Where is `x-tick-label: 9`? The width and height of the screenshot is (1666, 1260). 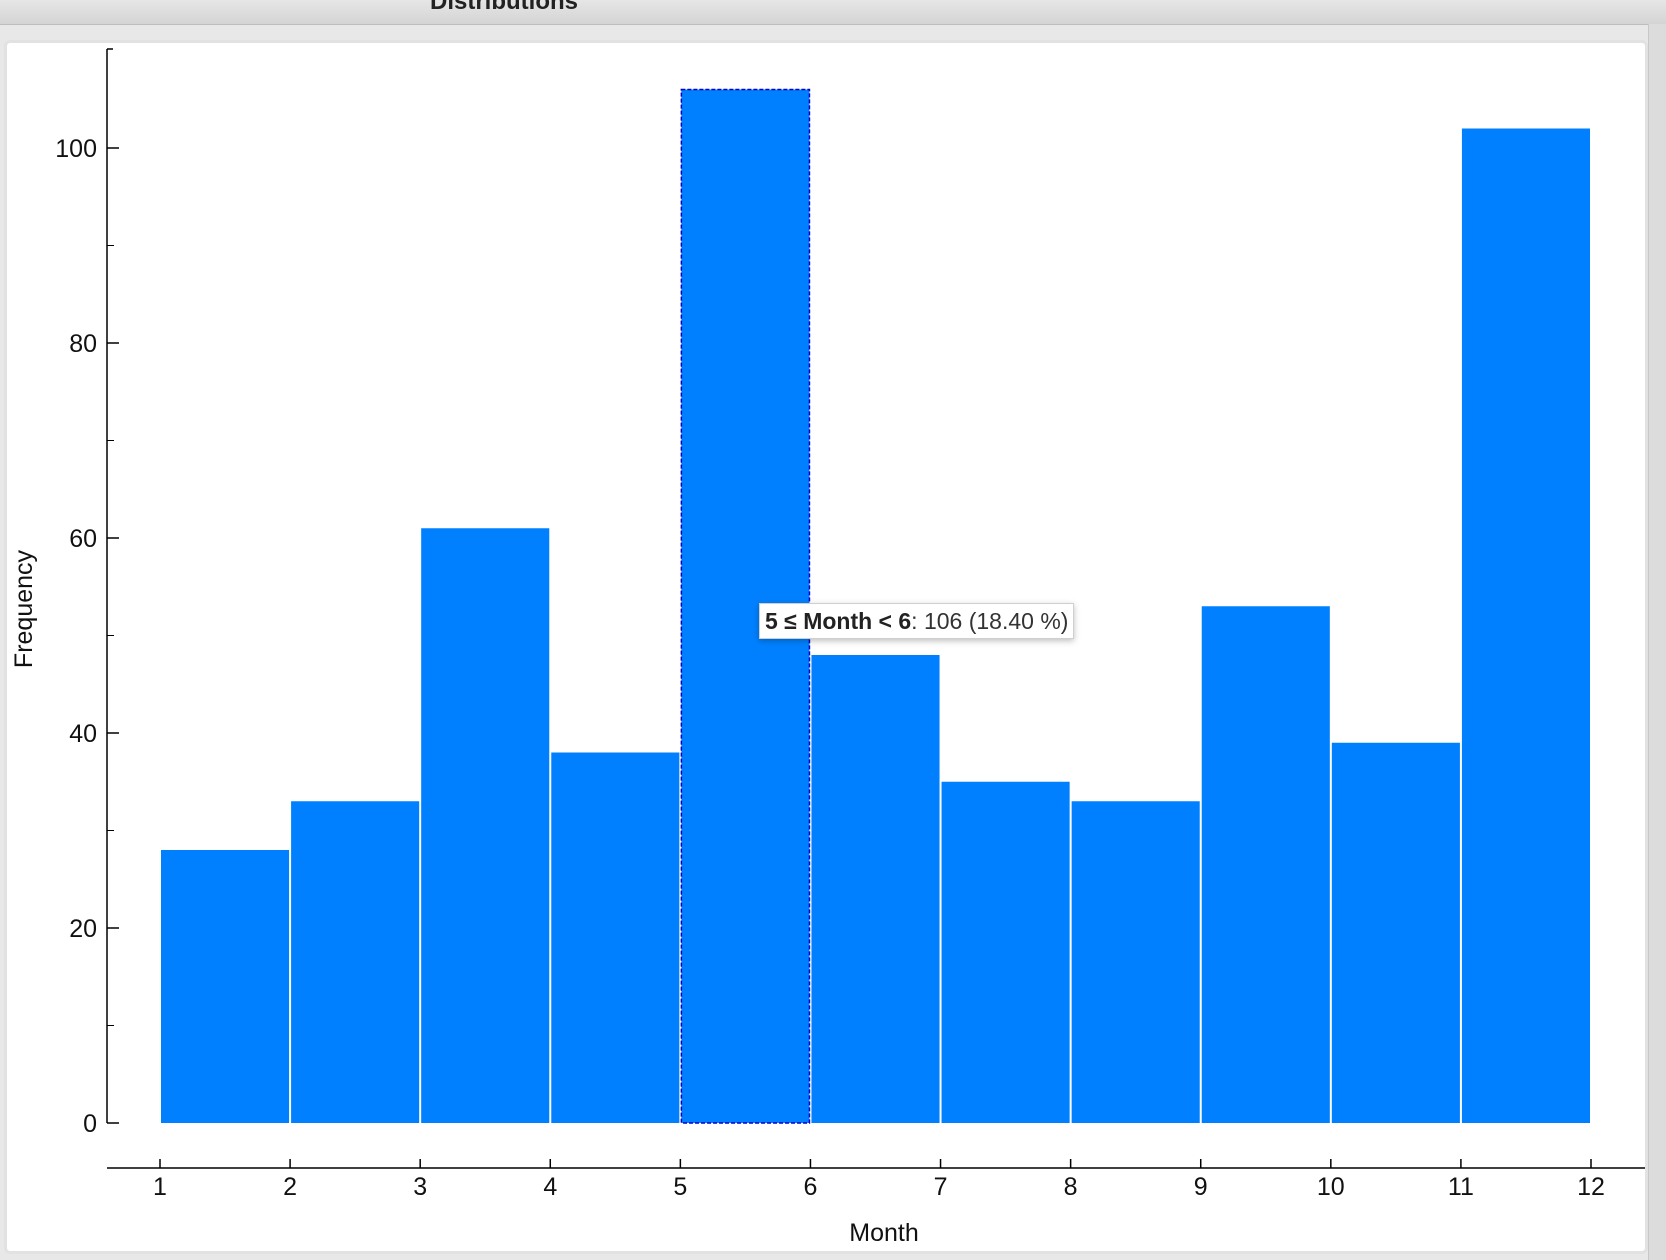
x-tick-label: 9 is located at coordinates (1201, 1187).